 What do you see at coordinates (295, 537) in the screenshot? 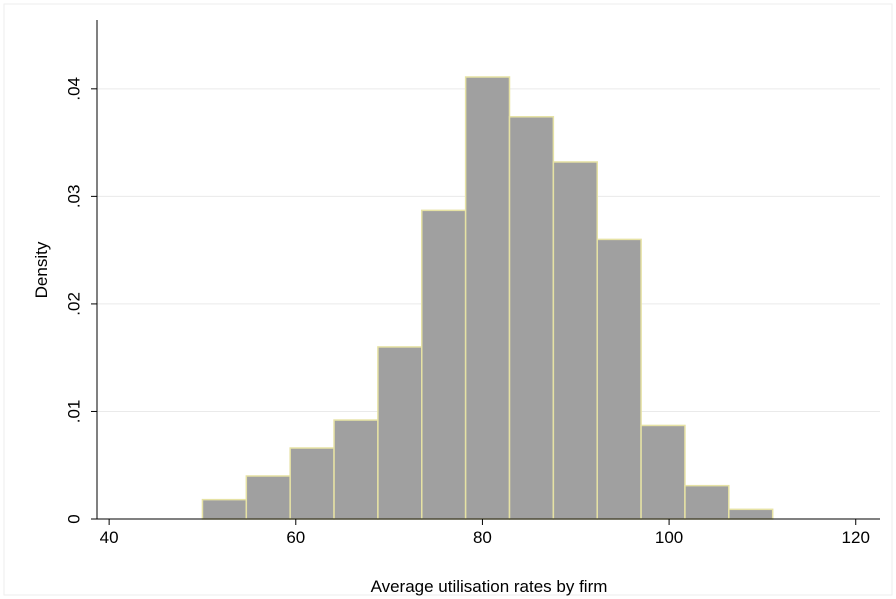
I see `x-tick-label: 60` at bounding box center [295, 537].